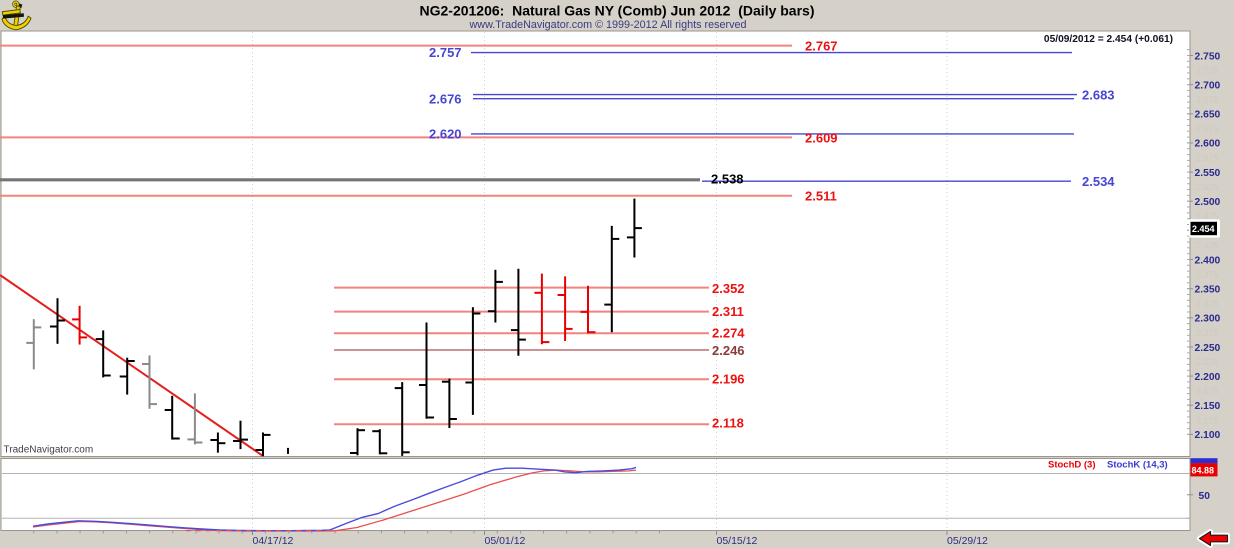  Describe the element at coordinates (728, 378) in the screenshot. I see `svg-text: 2.196` at that location.